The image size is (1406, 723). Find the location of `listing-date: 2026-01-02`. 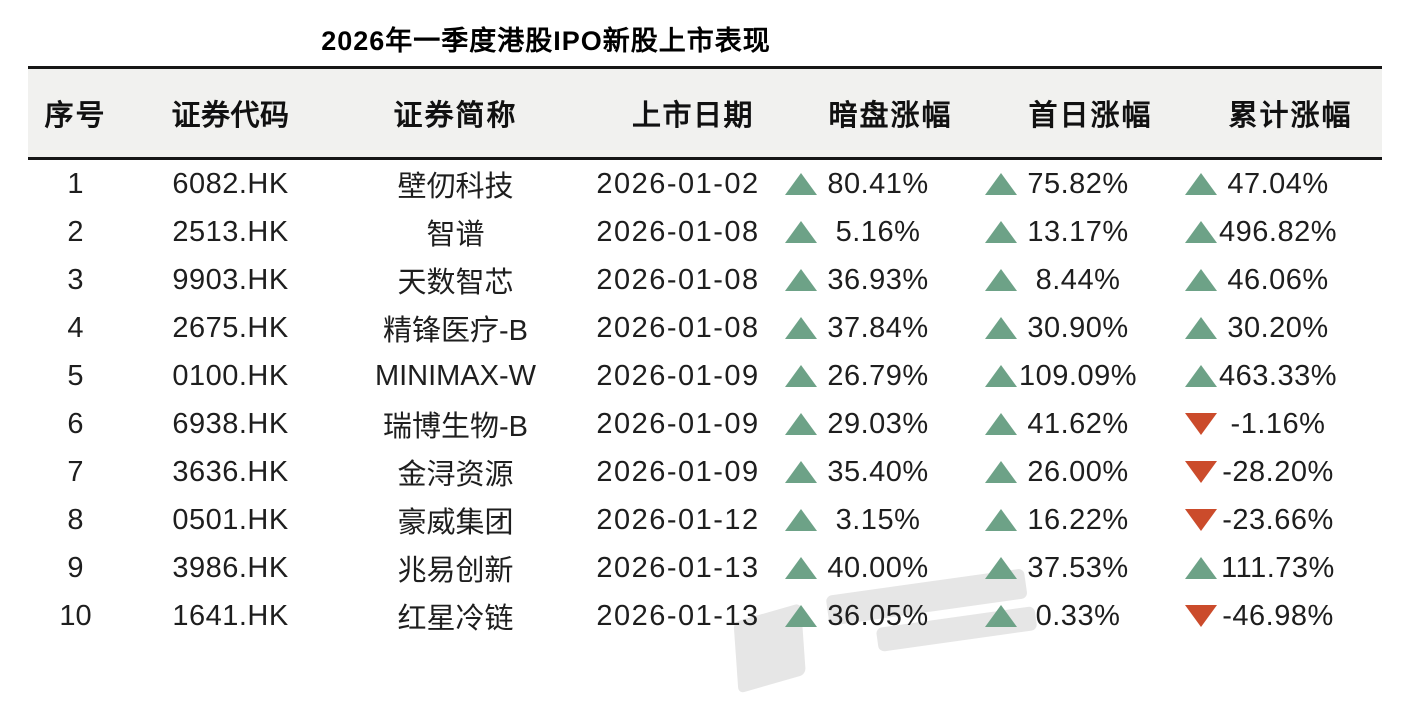

listing-date: 2026-01-02 is located at coordinates (678, 183).